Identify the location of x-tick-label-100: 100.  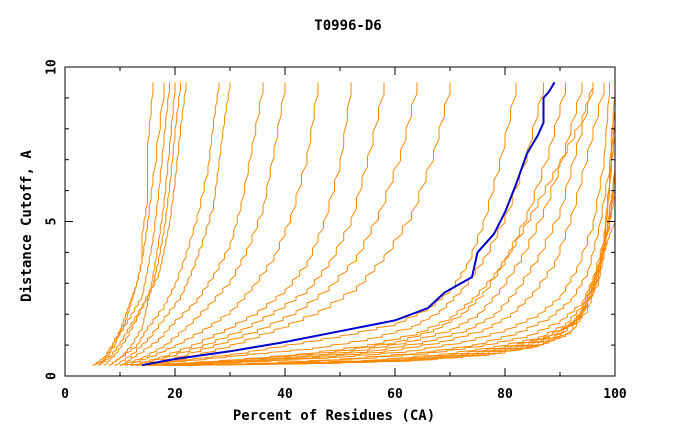
(615, 394).